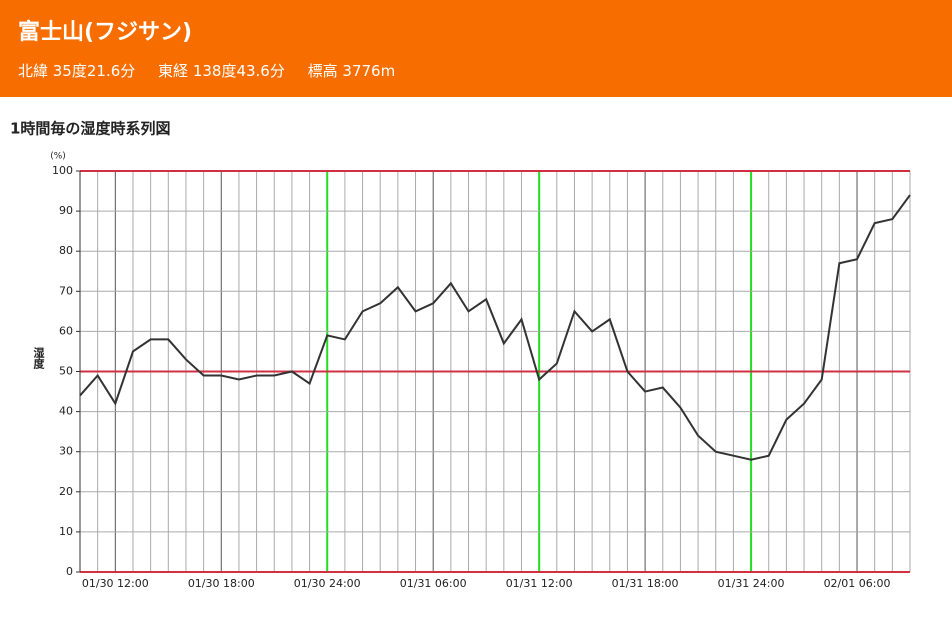 The width and height of the screenshot is (952, 627). I want to click on x-tick-label: 01/31 18:00, so click(645, 583).